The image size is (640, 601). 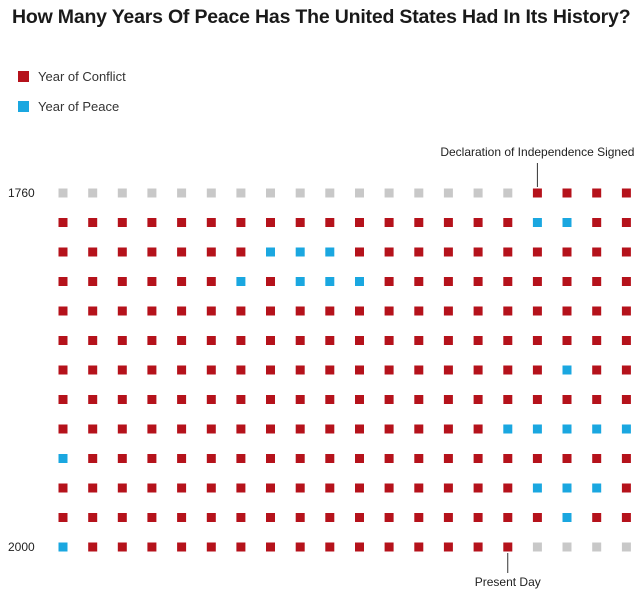 I want to click on legend-label-conflict: Year of Conflict, so click(x=82, y=76).